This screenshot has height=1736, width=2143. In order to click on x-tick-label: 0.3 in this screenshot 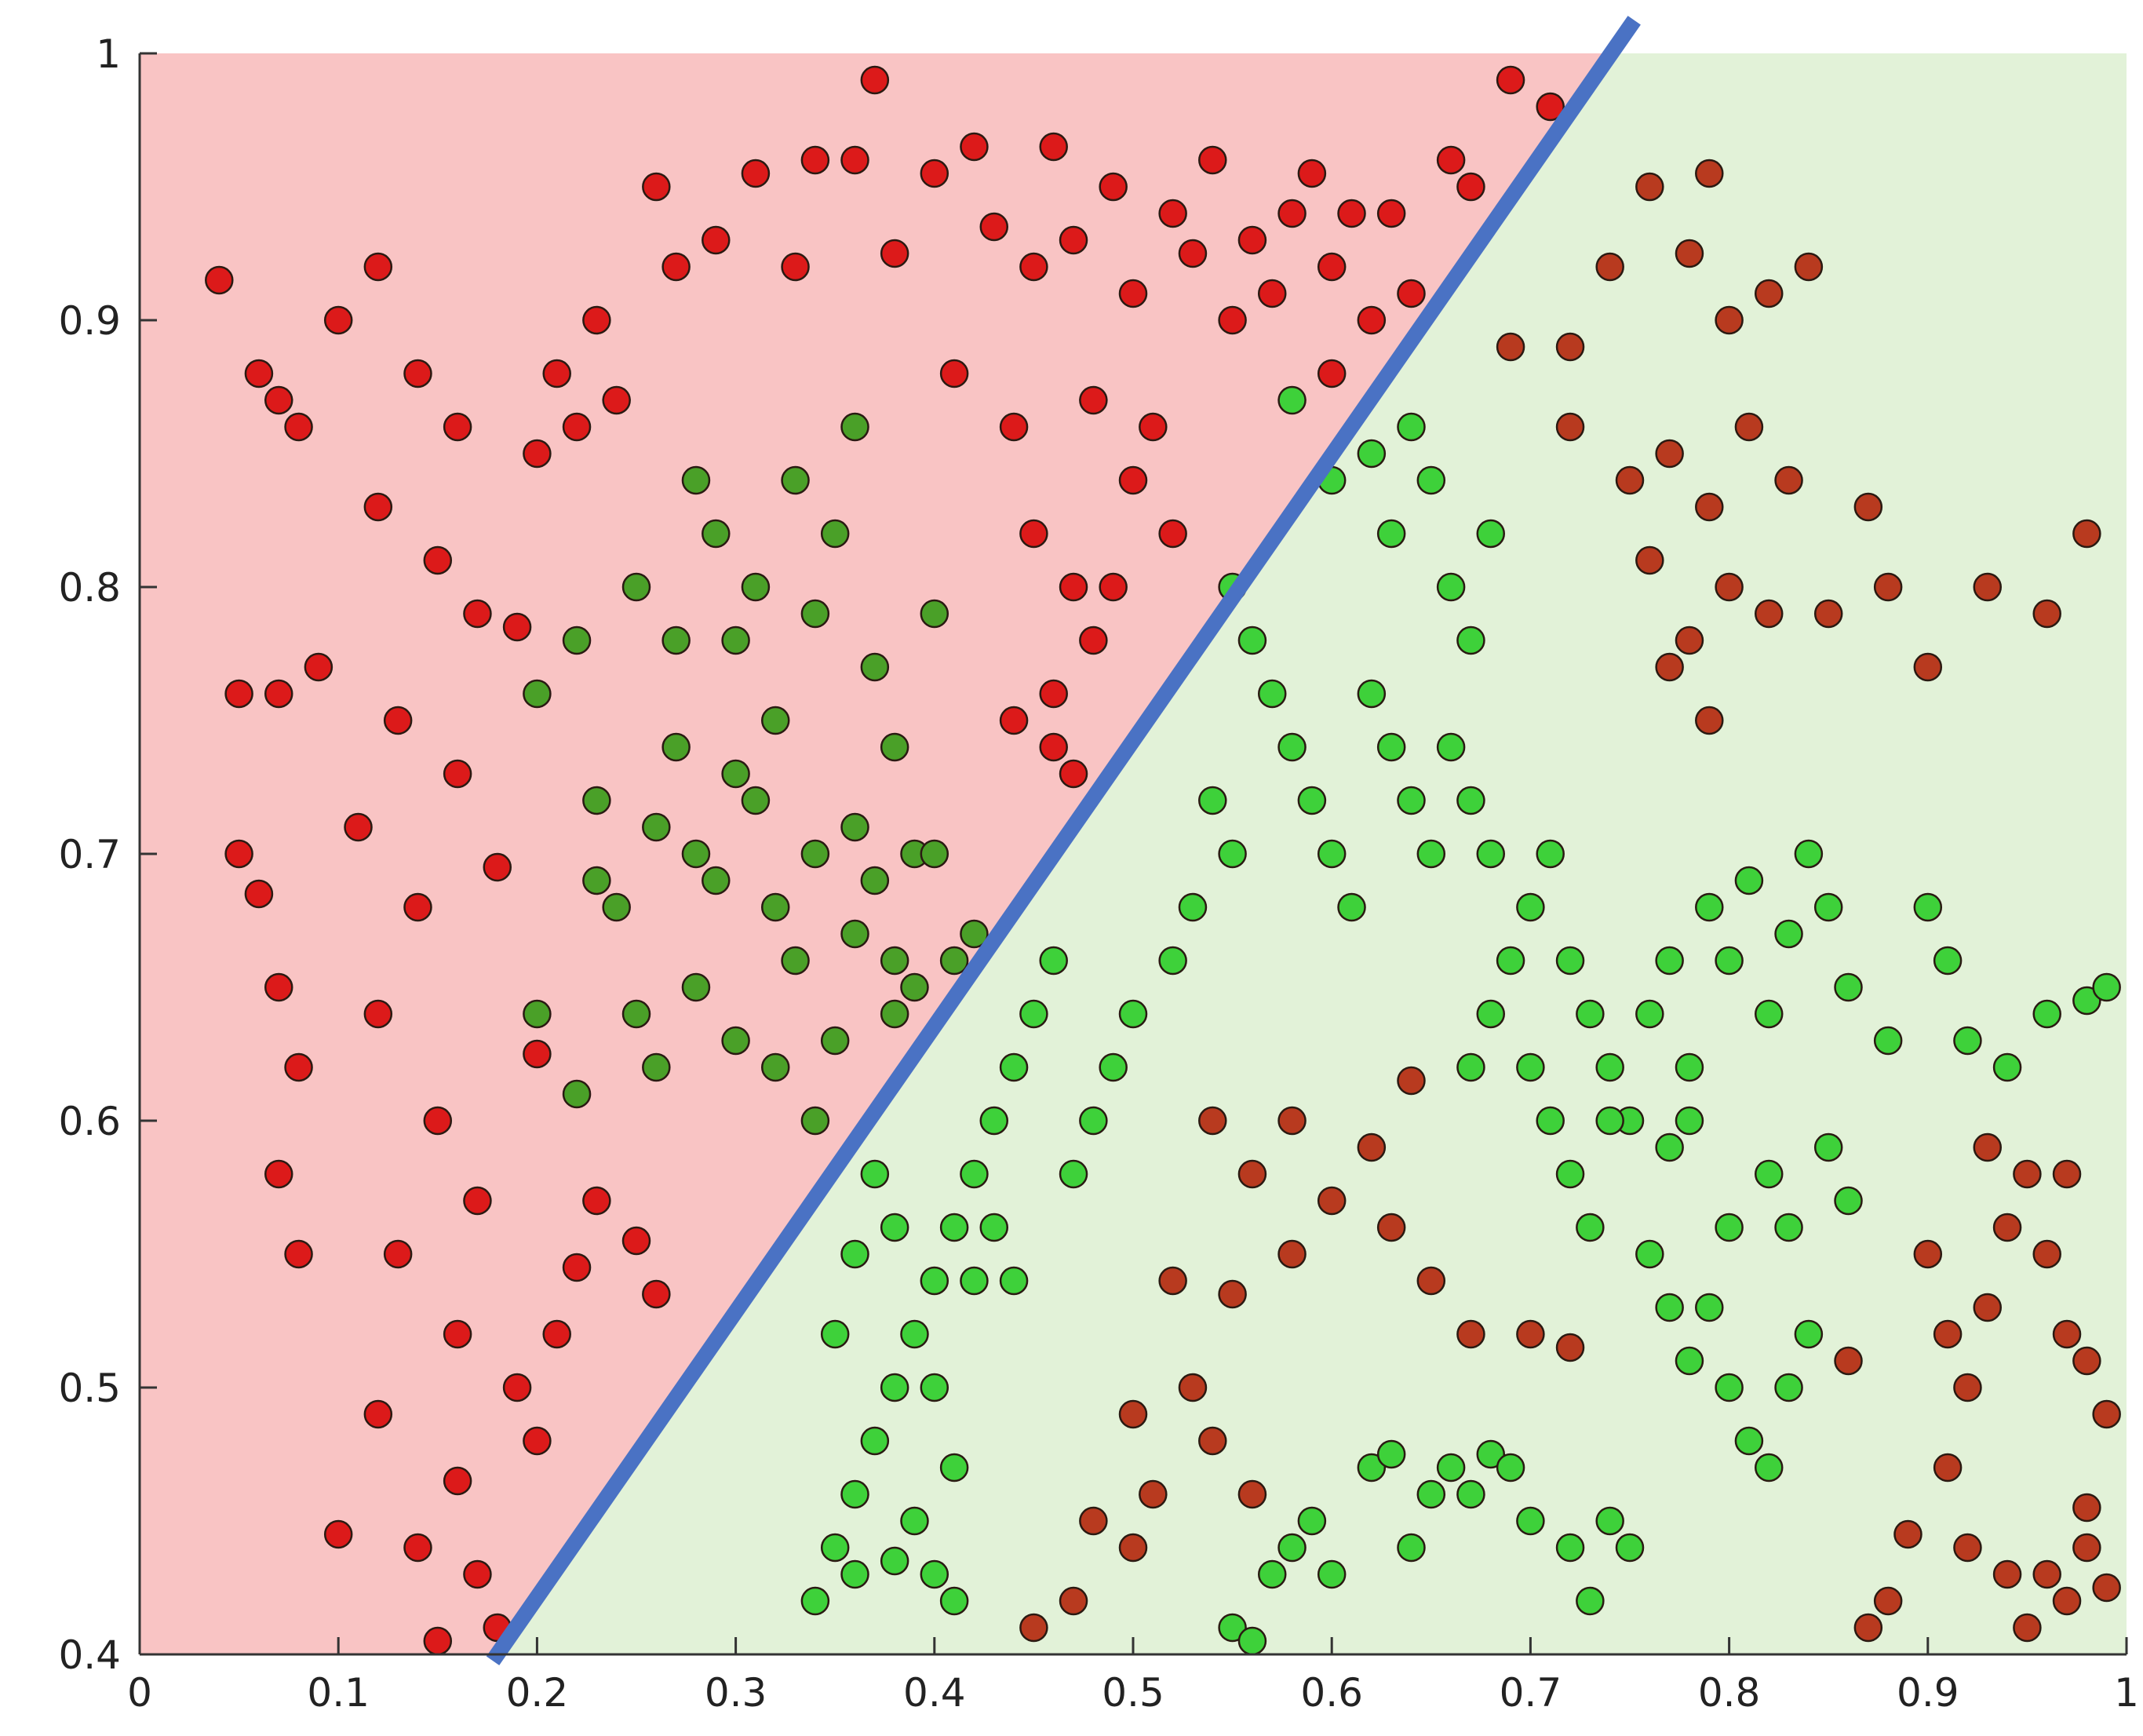, I will do `click(736, 1693)`.